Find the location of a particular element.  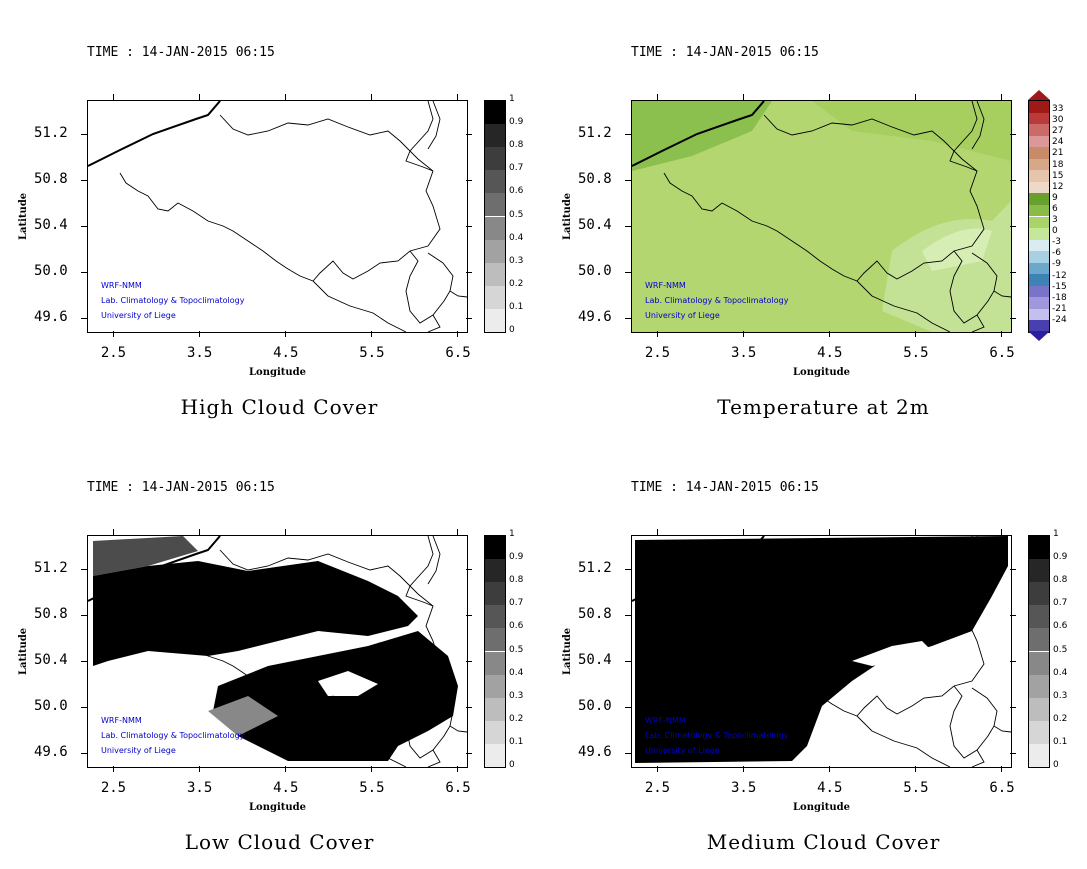

colorbar-top-arrow is located at coordinates (1039, 95).